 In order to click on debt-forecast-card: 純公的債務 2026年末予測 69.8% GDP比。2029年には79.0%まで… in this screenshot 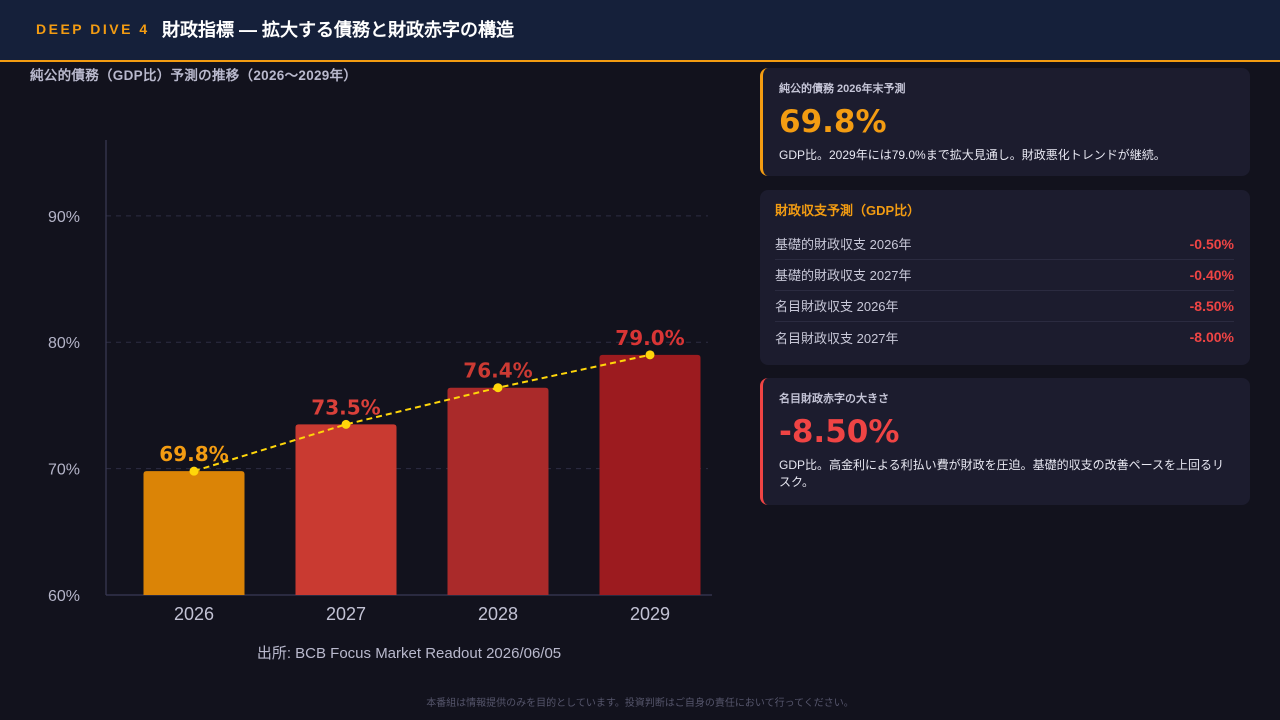, I will do `click(1005, 122)`.